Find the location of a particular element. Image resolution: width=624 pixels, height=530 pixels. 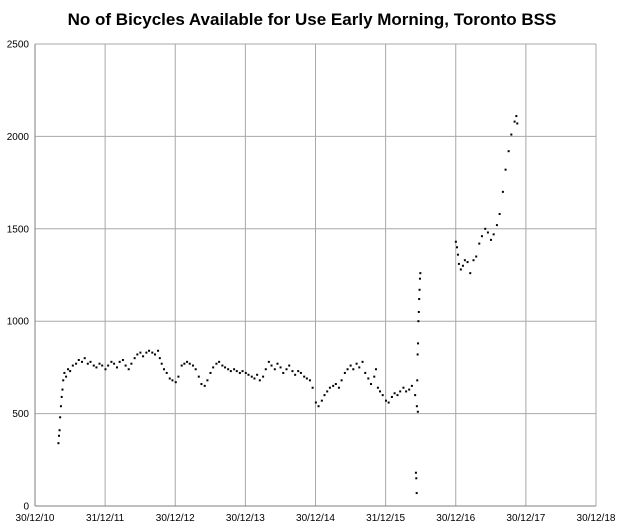

y-tick-label: 1000 is located at coordinates (18, 322).